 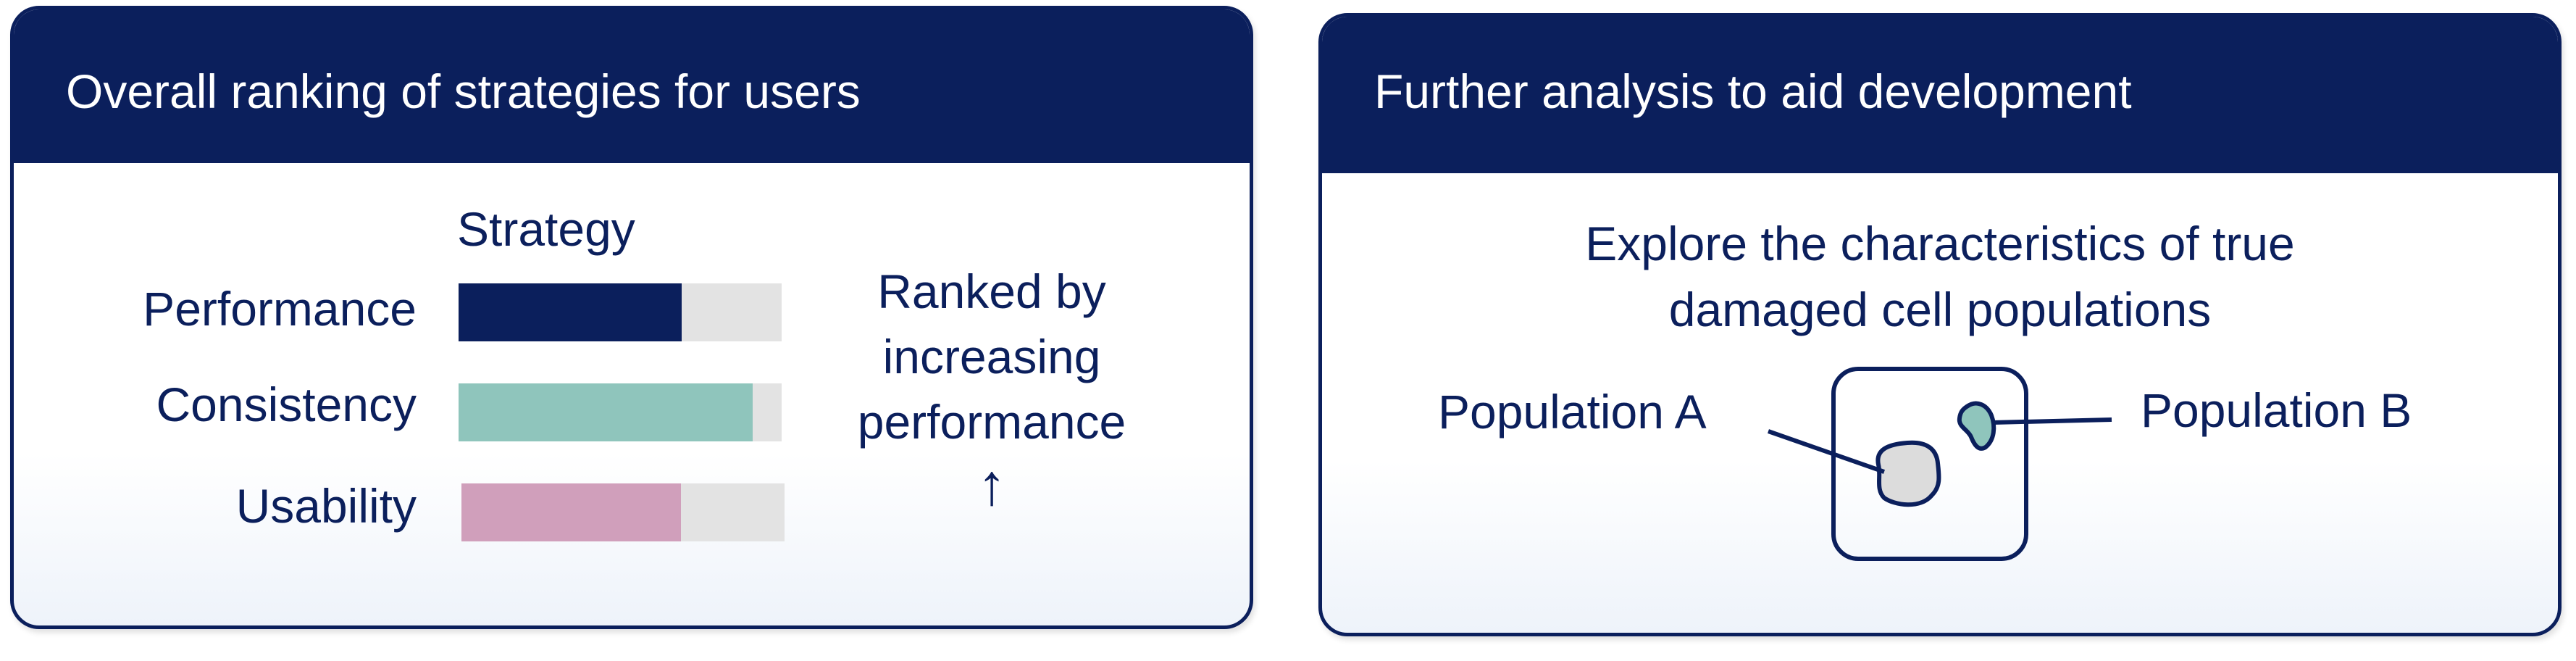 What do you see at coordinates (1977, 426) in the screenshot?
I see `population-b-cell` at bounding box center [1977, 426].